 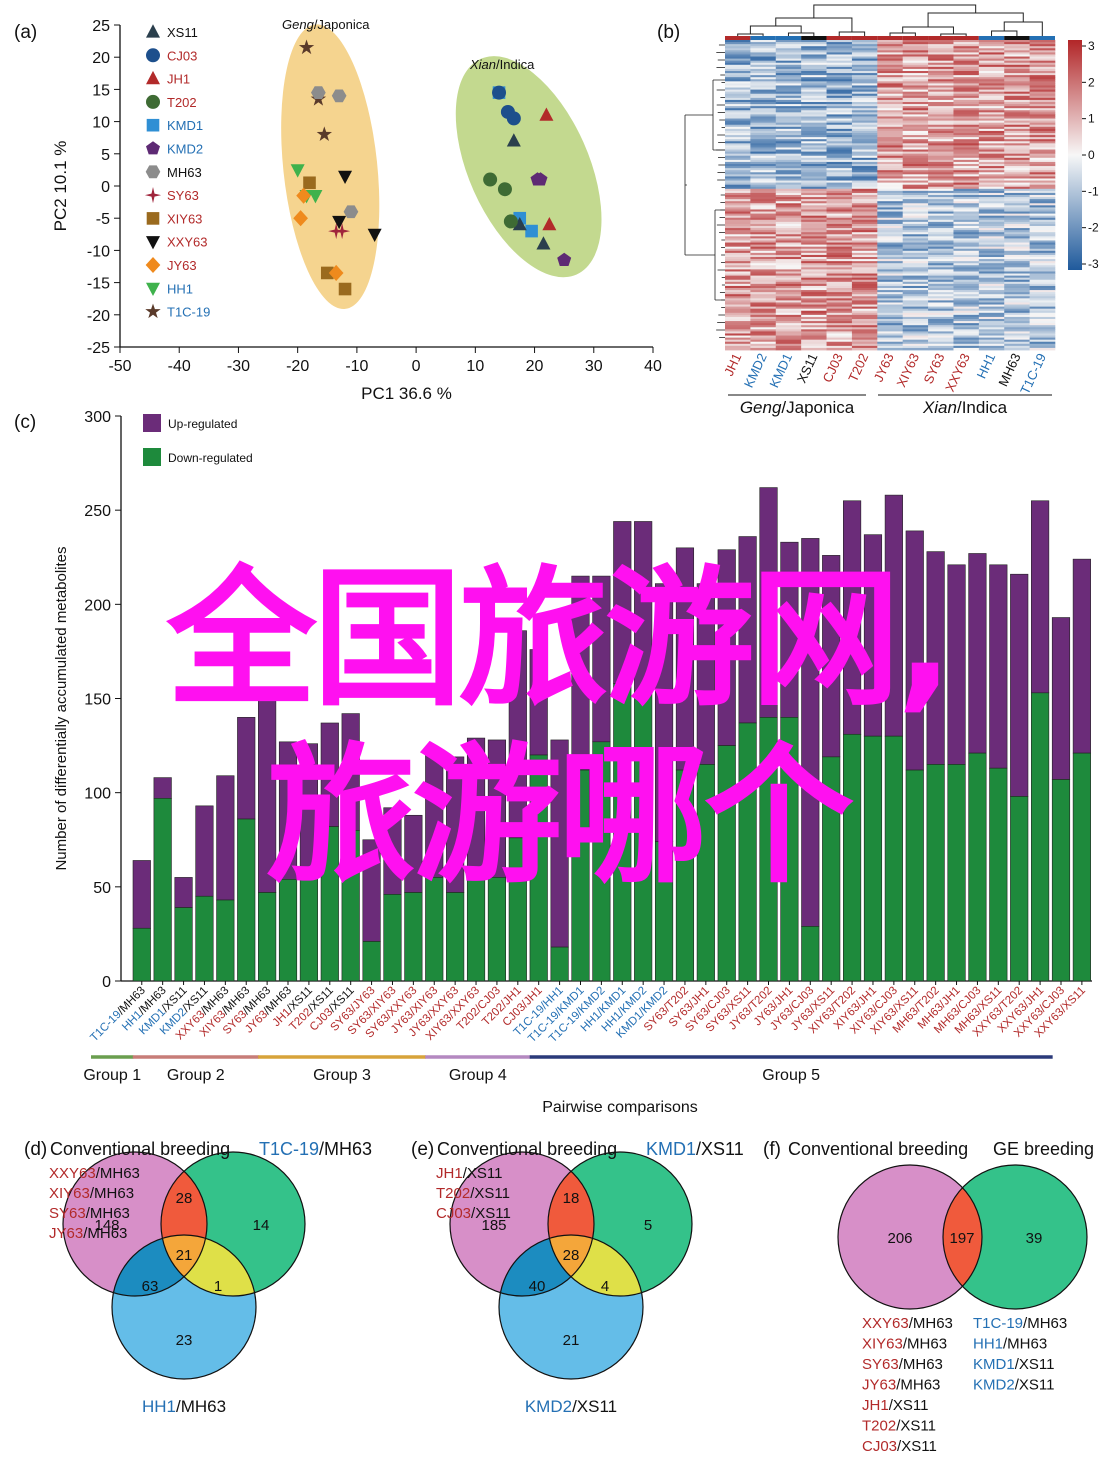 I want to click on x-tick-label: 30, so click(x=594, y=366).